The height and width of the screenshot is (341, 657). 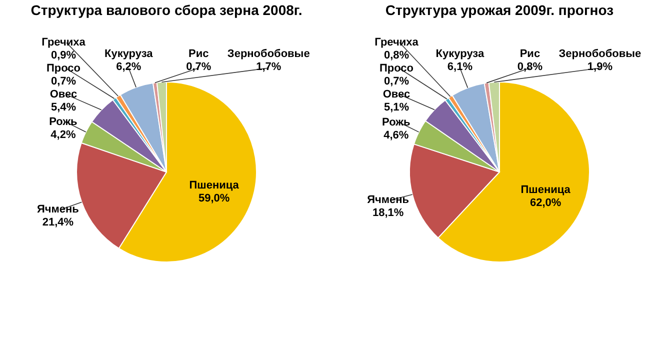 What do you see at coordinates (600, 67) in the screenshot?
I see `data-label: 1,9%` at bounding box center [600, 67].